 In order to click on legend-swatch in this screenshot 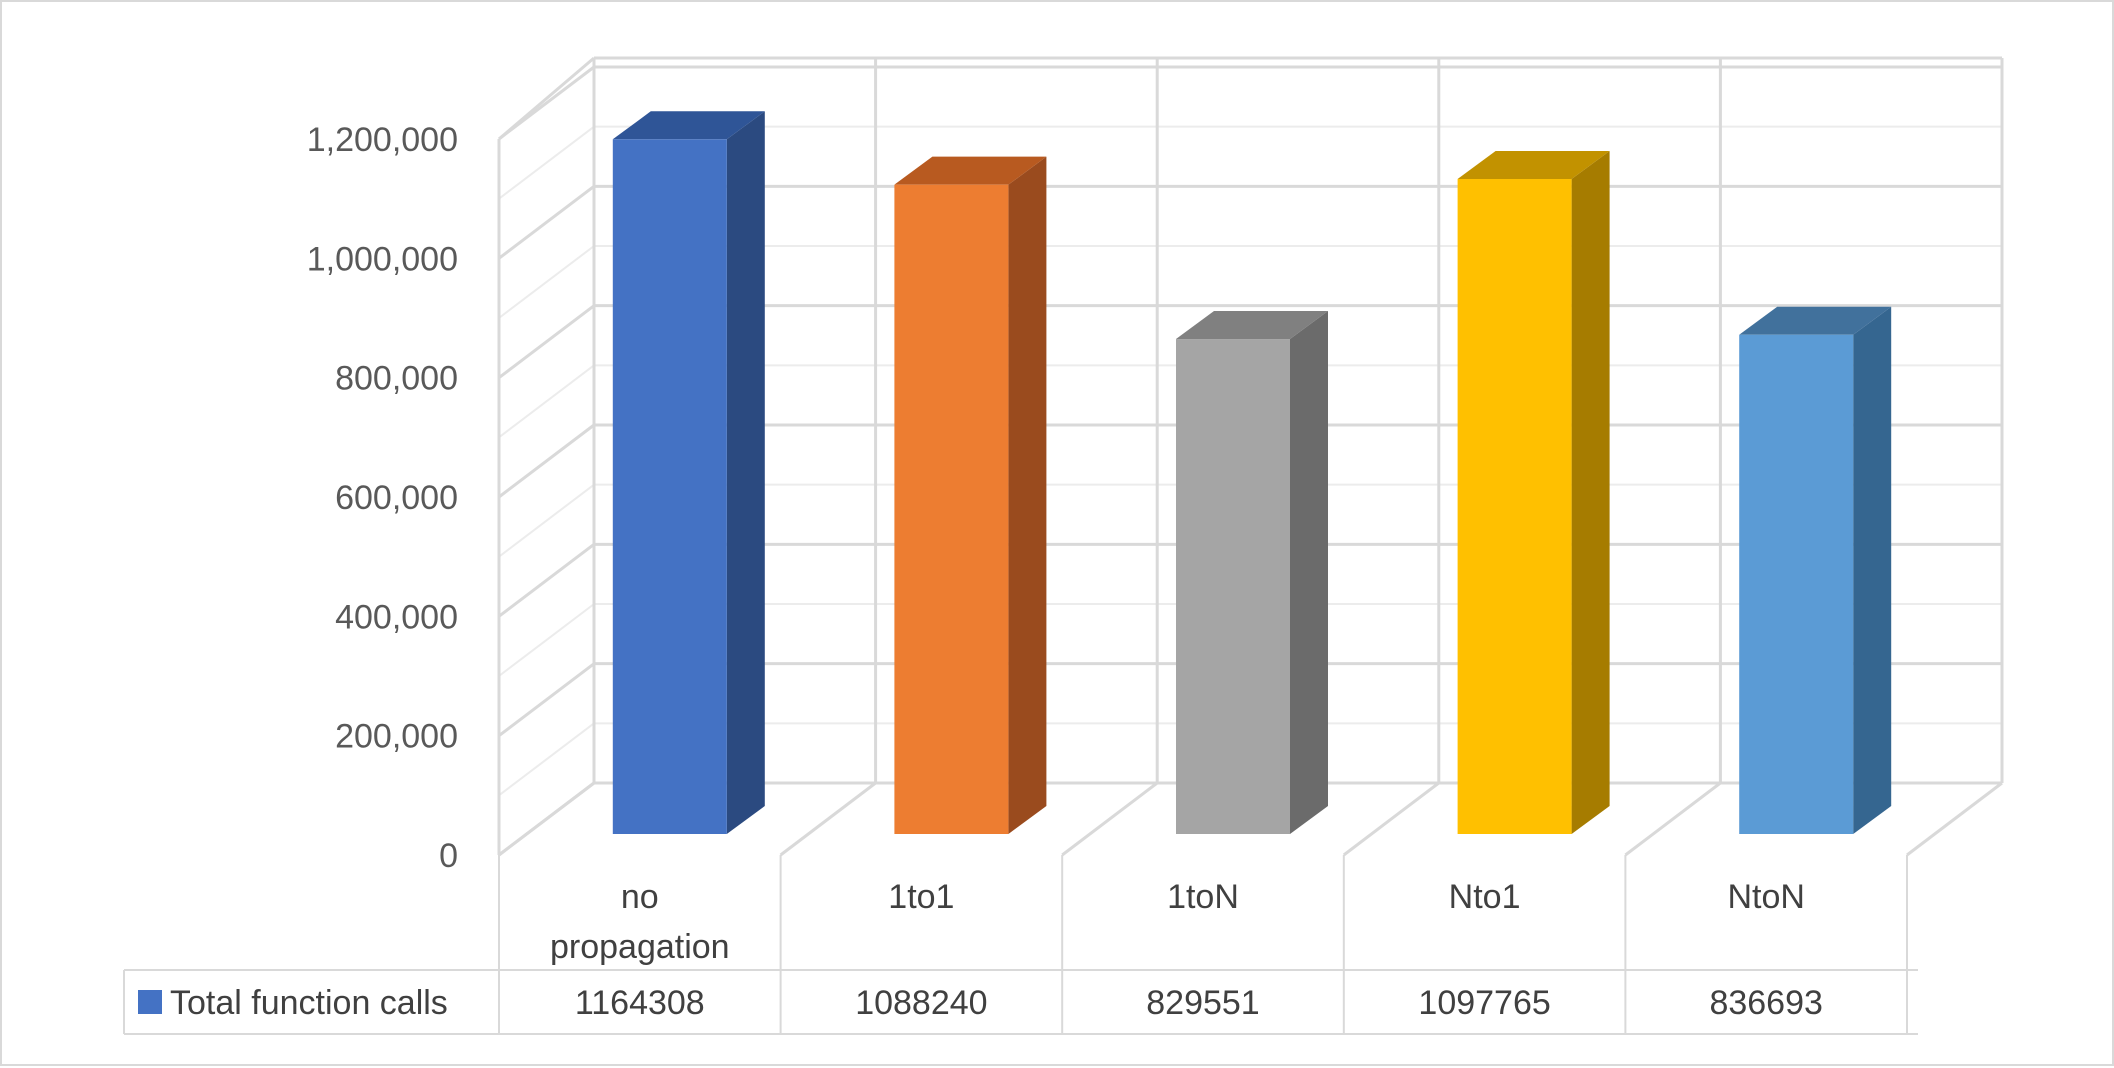, I will do `click(150, 1002)`.